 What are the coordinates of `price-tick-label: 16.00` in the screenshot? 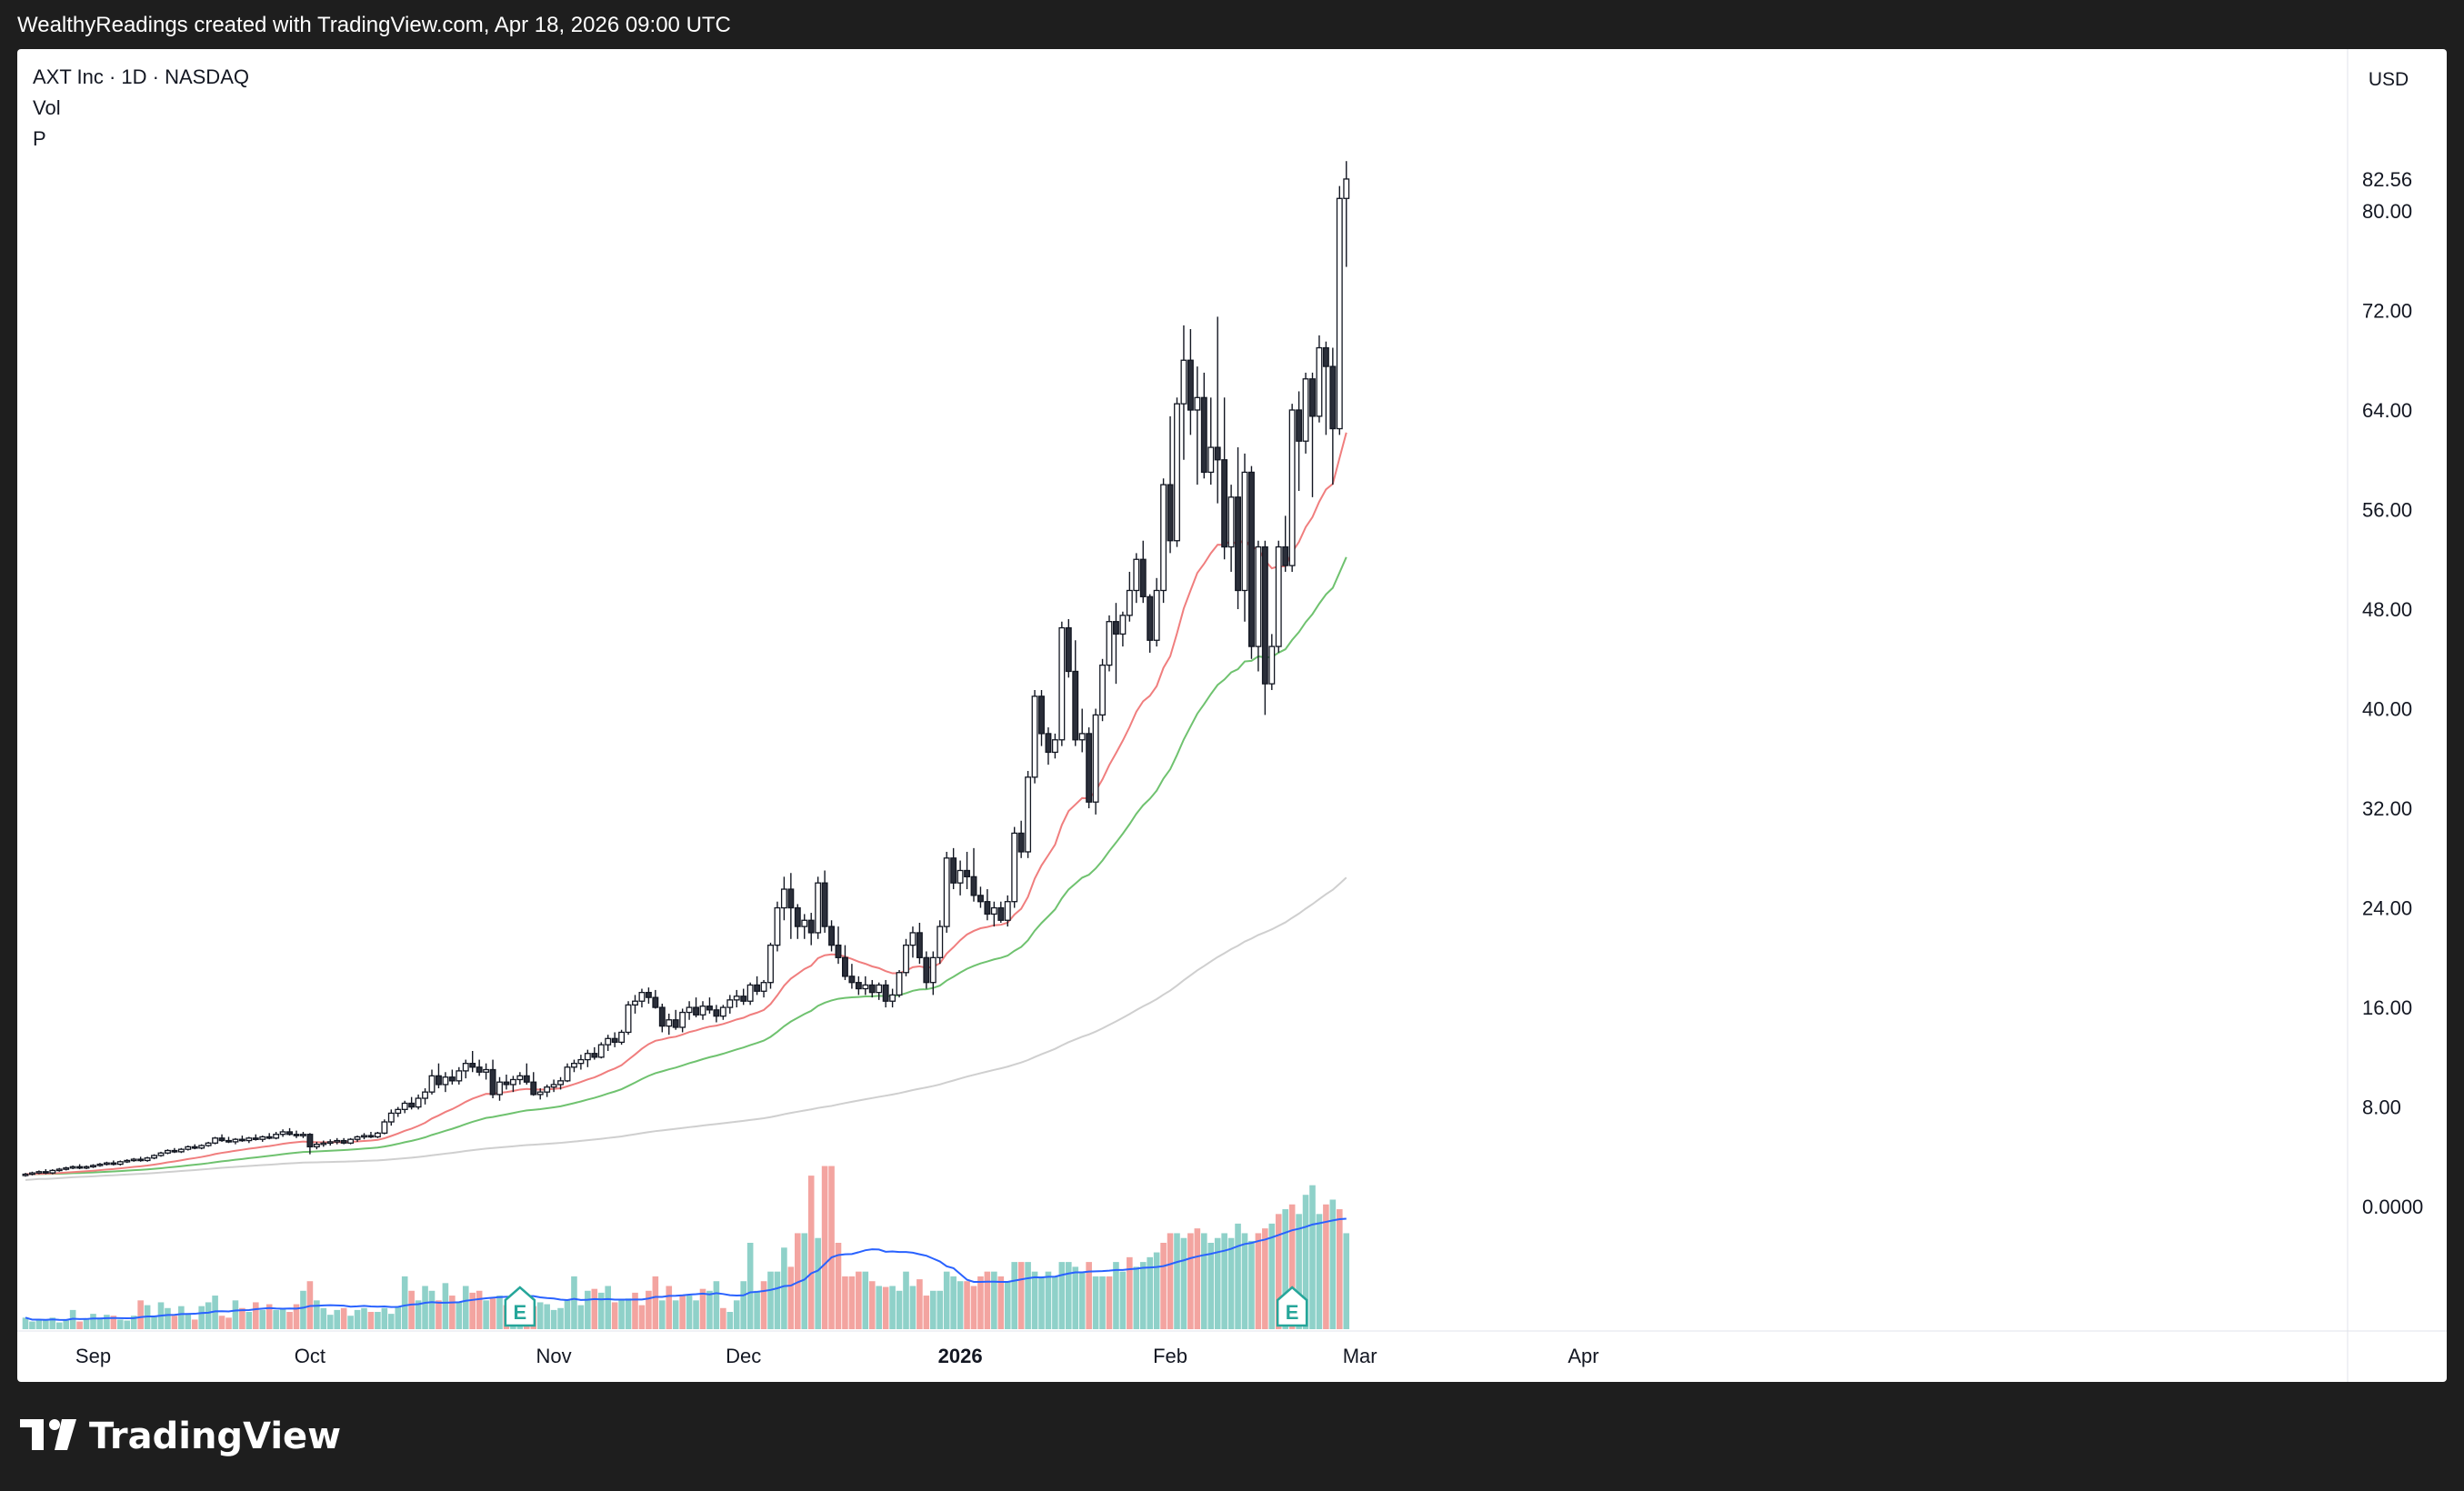 It's located at (2387, 1008).